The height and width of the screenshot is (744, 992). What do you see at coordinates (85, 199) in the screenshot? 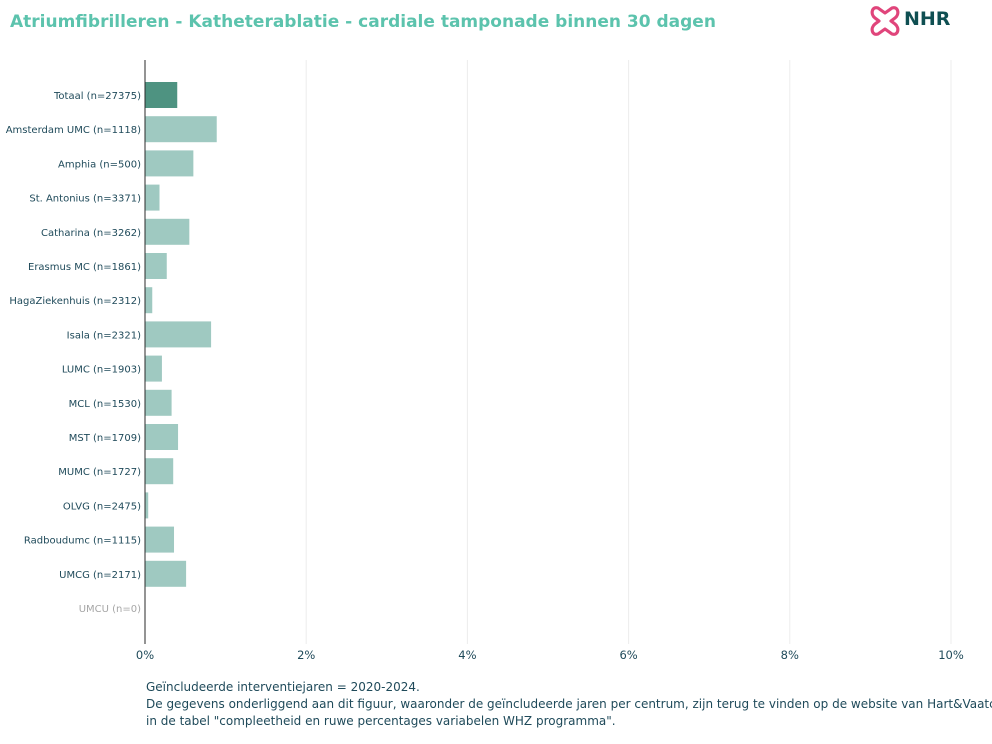
I see `category-label: St. Antonius (n=3371)` at bounding box center [85, 199].